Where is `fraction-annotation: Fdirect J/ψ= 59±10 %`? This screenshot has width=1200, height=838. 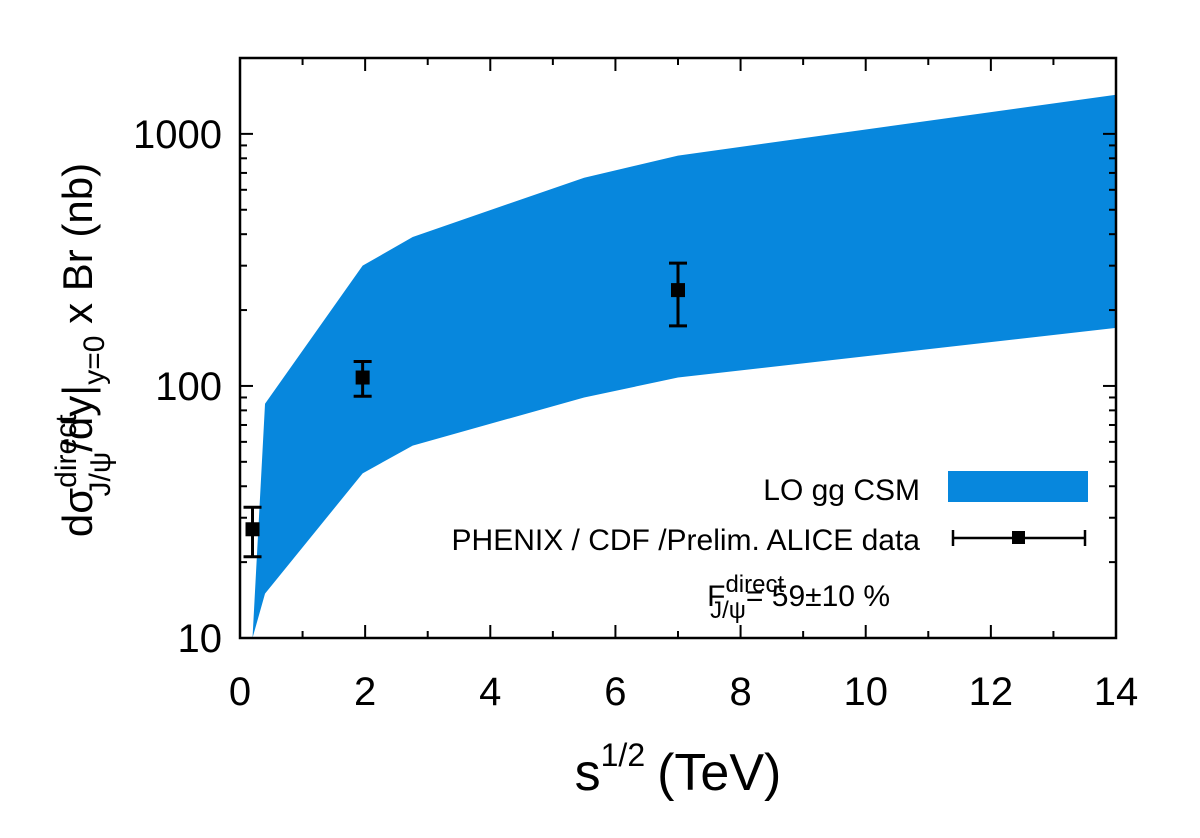
fraction-annotation: Fdirect J/ψ= 59±10 % is located at coordinates (798, 597).